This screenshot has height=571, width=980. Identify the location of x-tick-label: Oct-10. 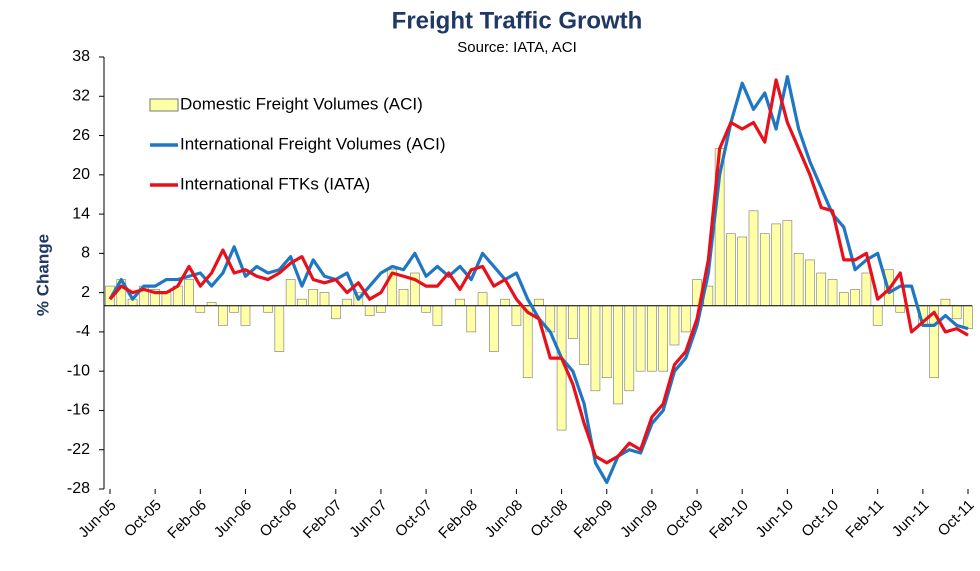
(820, 519).